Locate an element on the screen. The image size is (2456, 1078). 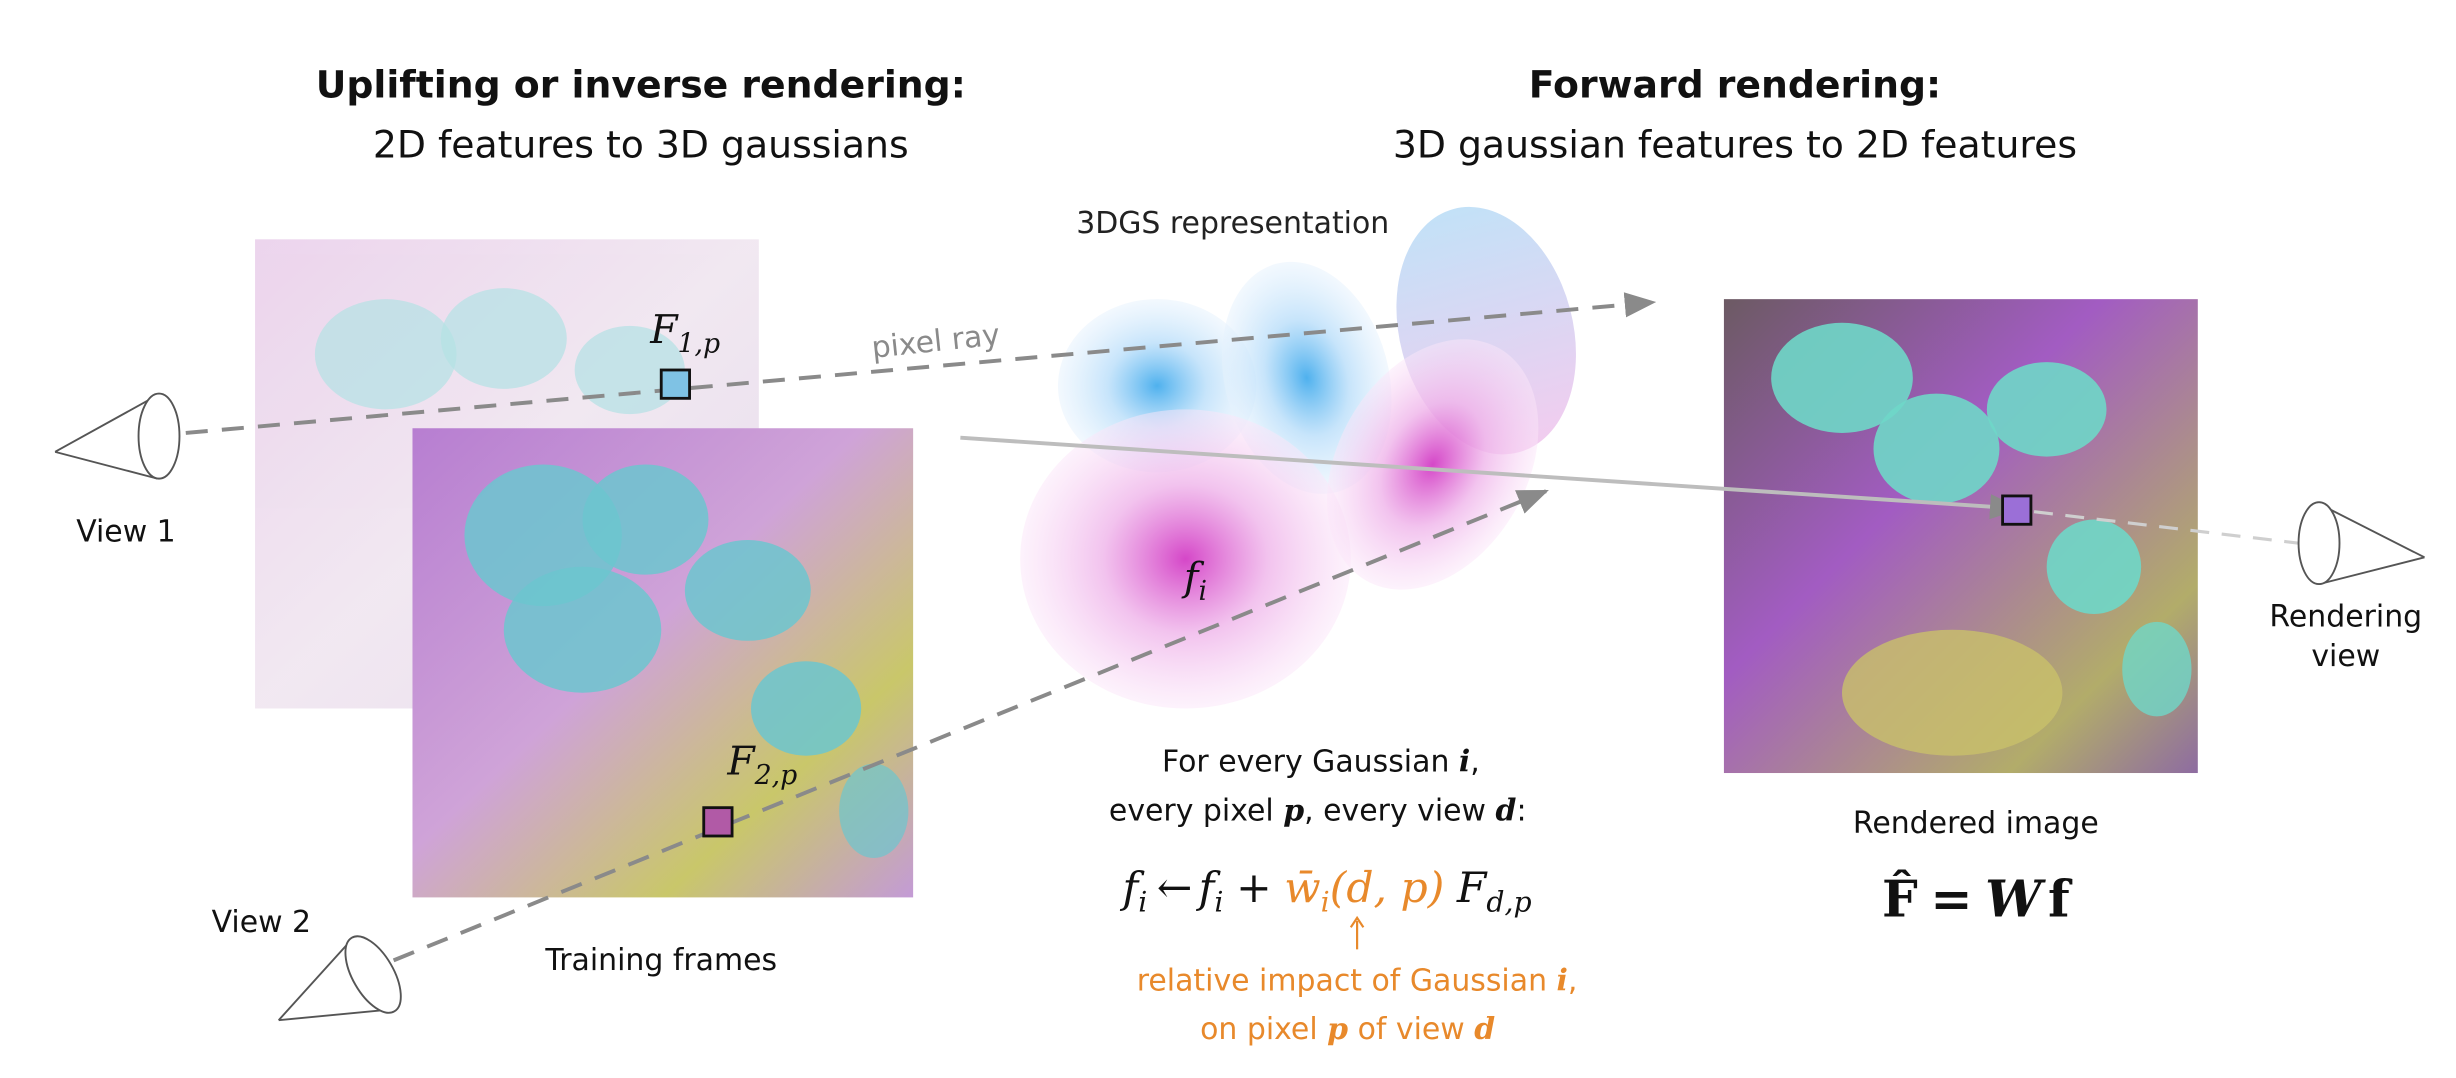
text-part: , every view is located at coordinates (1399, 810).